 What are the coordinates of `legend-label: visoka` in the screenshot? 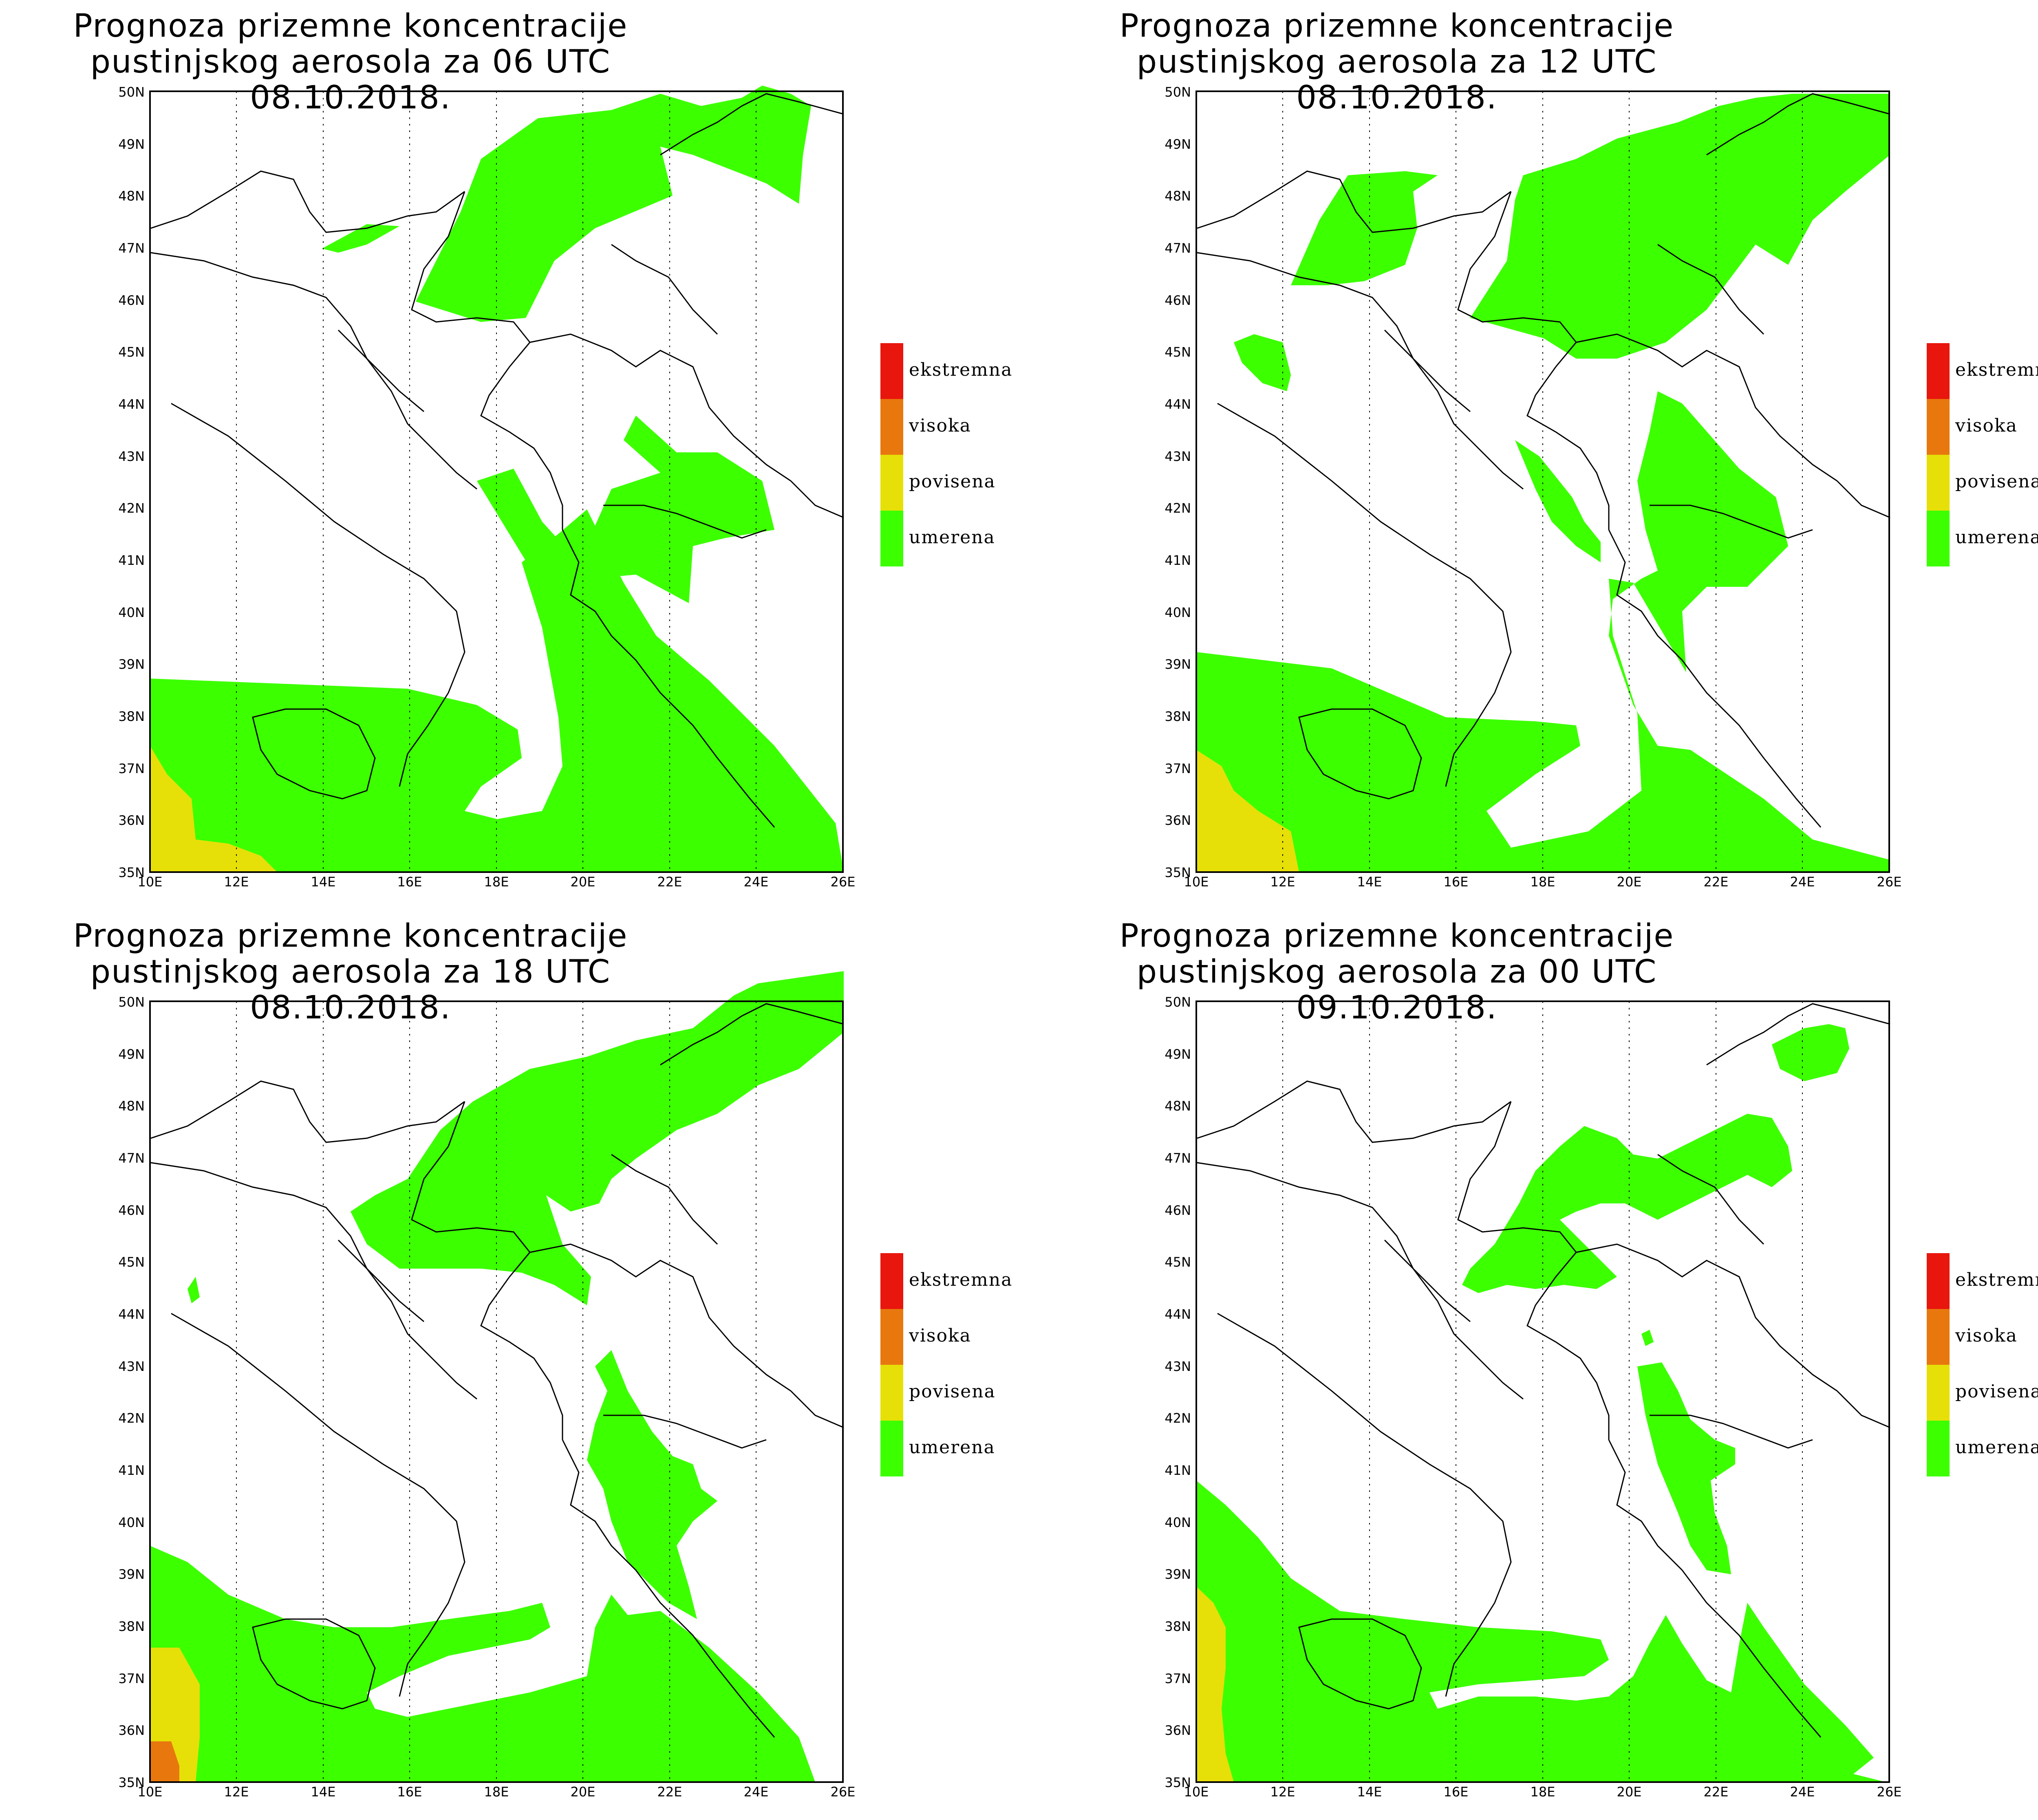 It's located at (940, 425).